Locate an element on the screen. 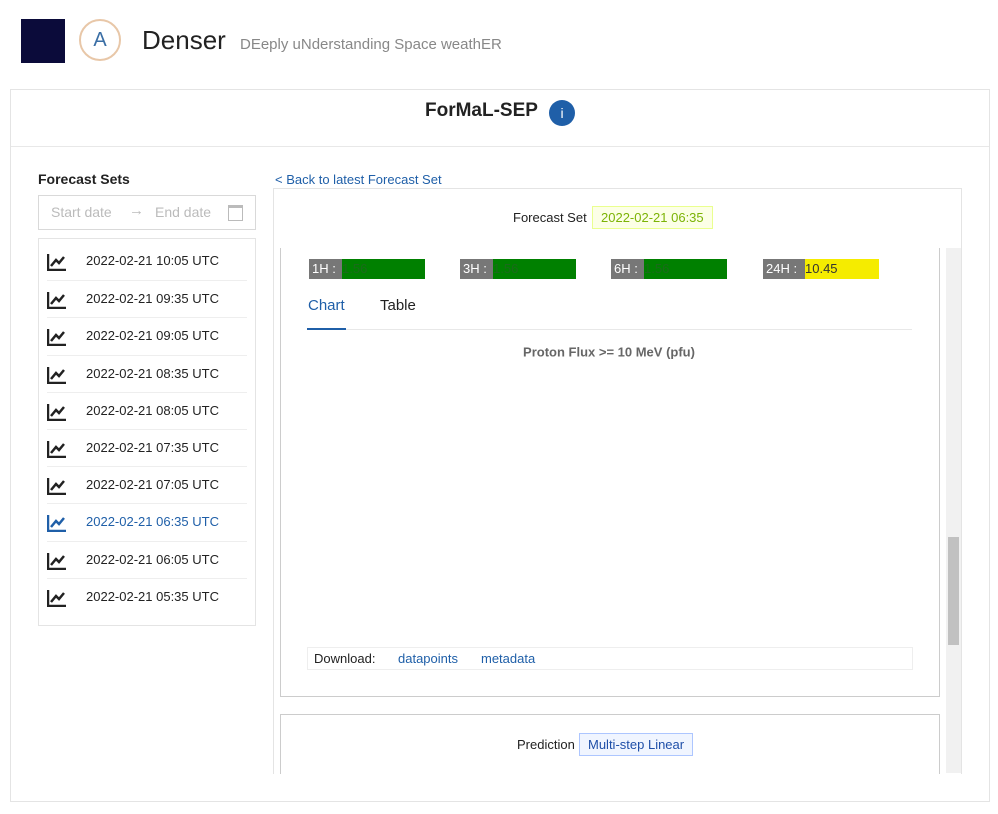 The width and height of the screenshot is (998, 814). prediction-label: Prediction is located at coordinates (546, 744).